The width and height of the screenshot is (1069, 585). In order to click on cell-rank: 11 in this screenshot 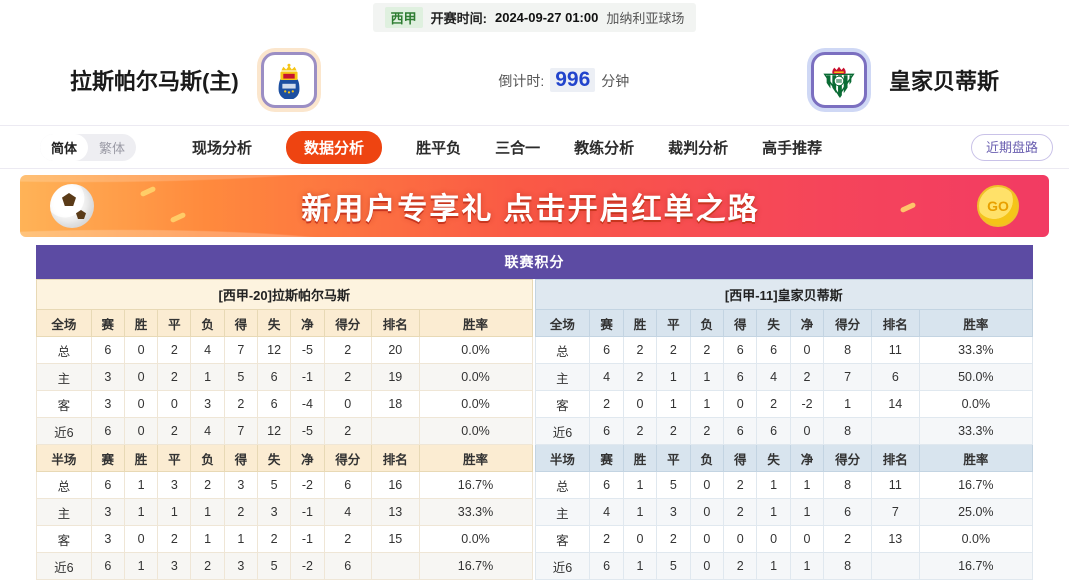, I will do `click(895, 485)`.